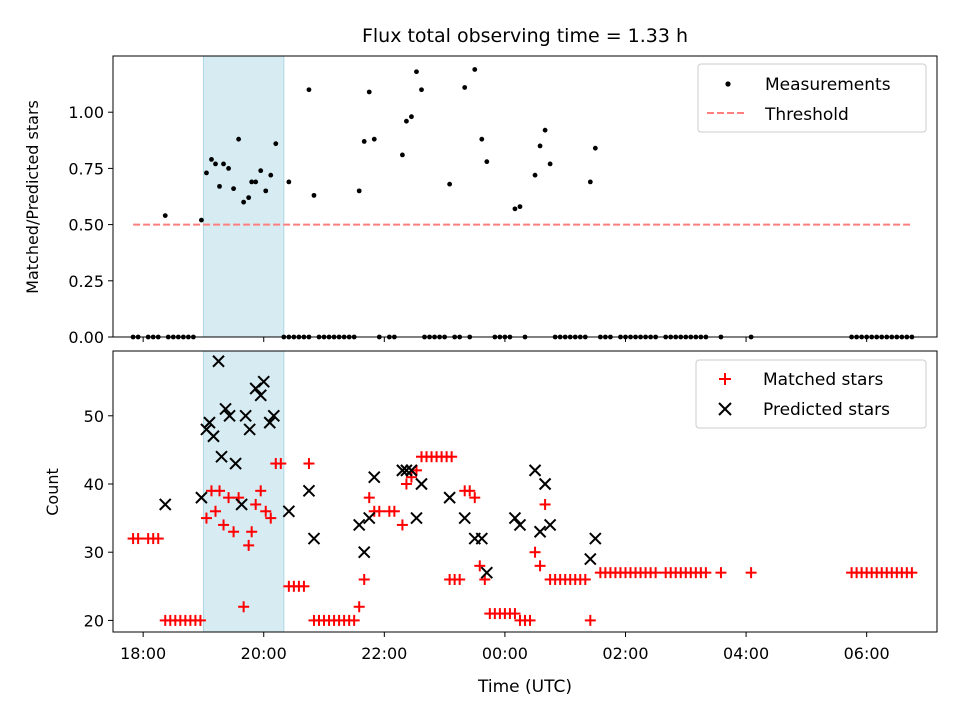  What do you see at coordinates (86, 168) in the screenshot?
I see `y-tick-label: 0.75` at bounding box center [86, 168].